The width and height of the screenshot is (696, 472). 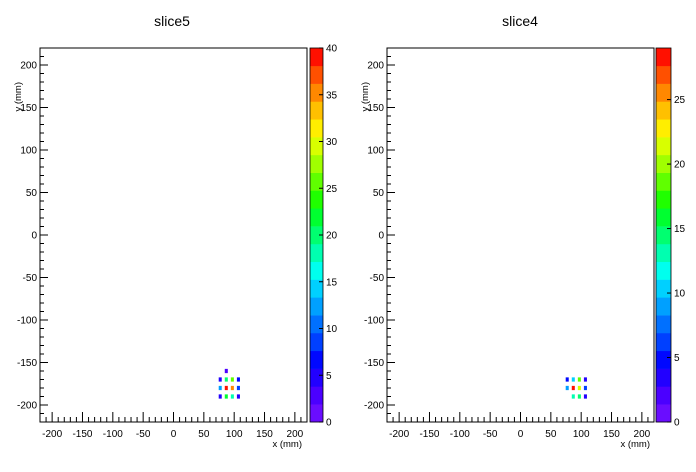 What do you see at coordinates (32, 193) in the screenshot?
I see `y-tick-label: 50` at bounding box center [32, 193].